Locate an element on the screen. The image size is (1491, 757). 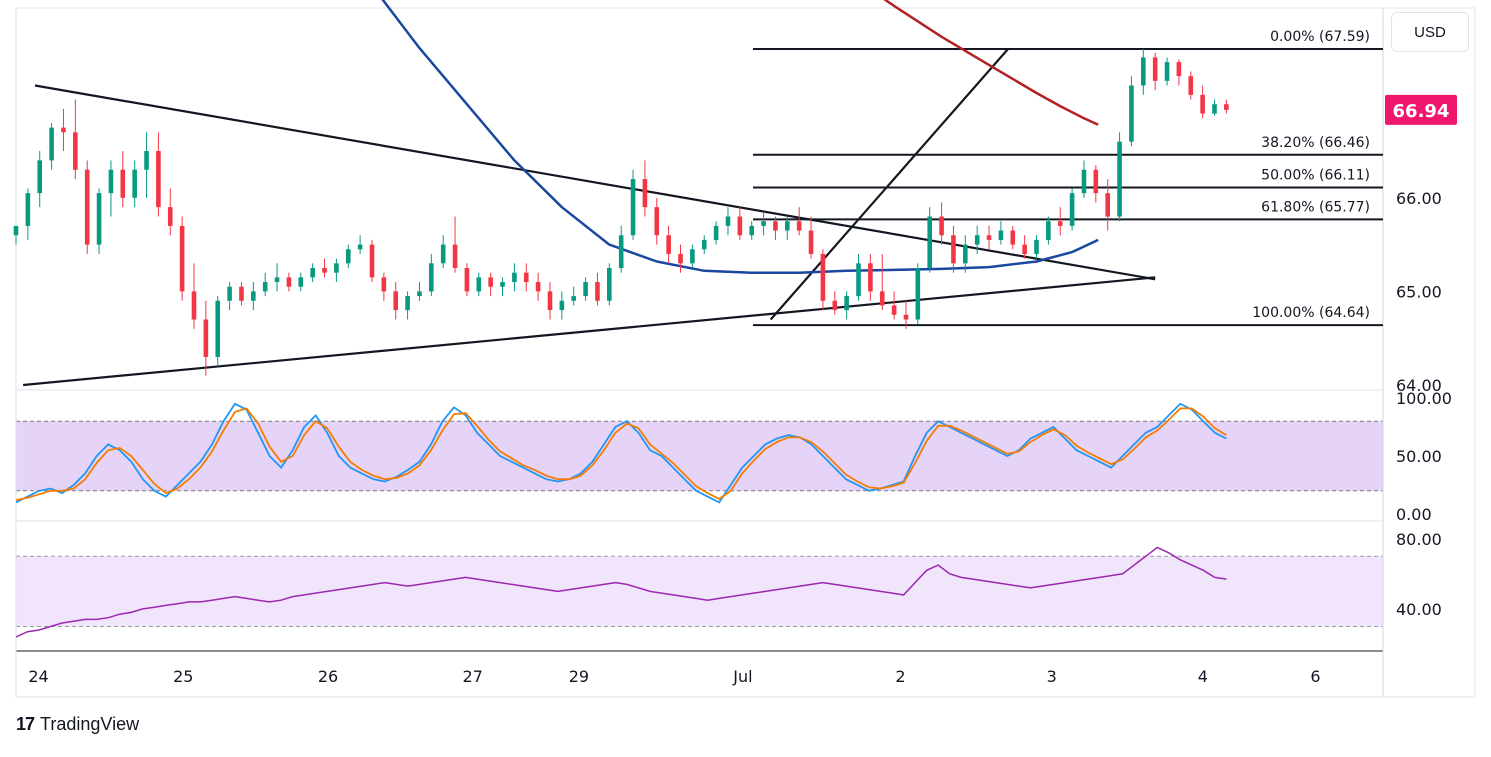
rsi-band is located at coordinates (699, 591).